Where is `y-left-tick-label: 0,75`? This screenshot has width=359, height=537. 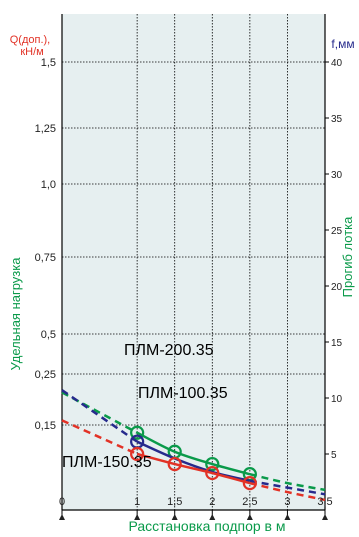 y-left-tick-label: 0,75 is located at coordinates (45, 258).